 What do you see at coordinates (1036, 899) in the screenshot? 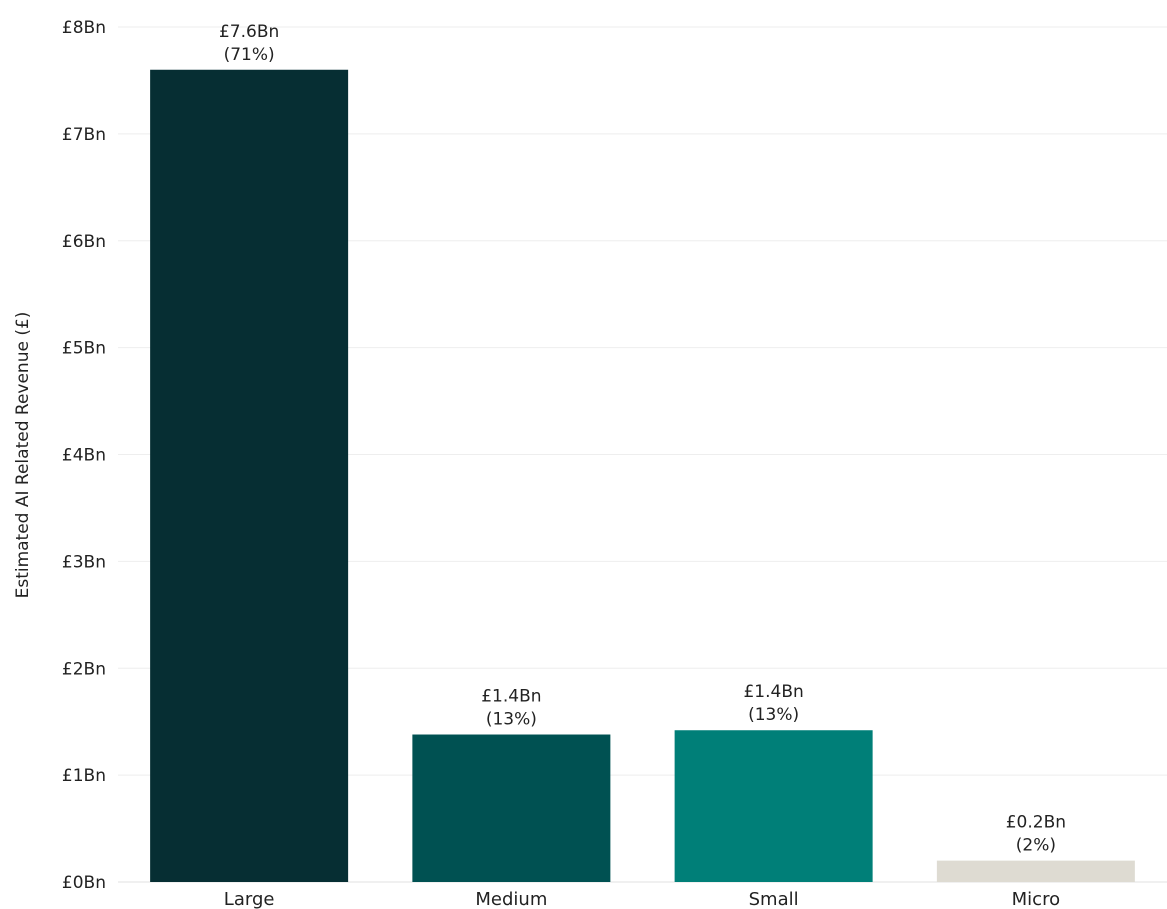
I see `x-tick-label: Micro` at bounding box center [1036, 899].